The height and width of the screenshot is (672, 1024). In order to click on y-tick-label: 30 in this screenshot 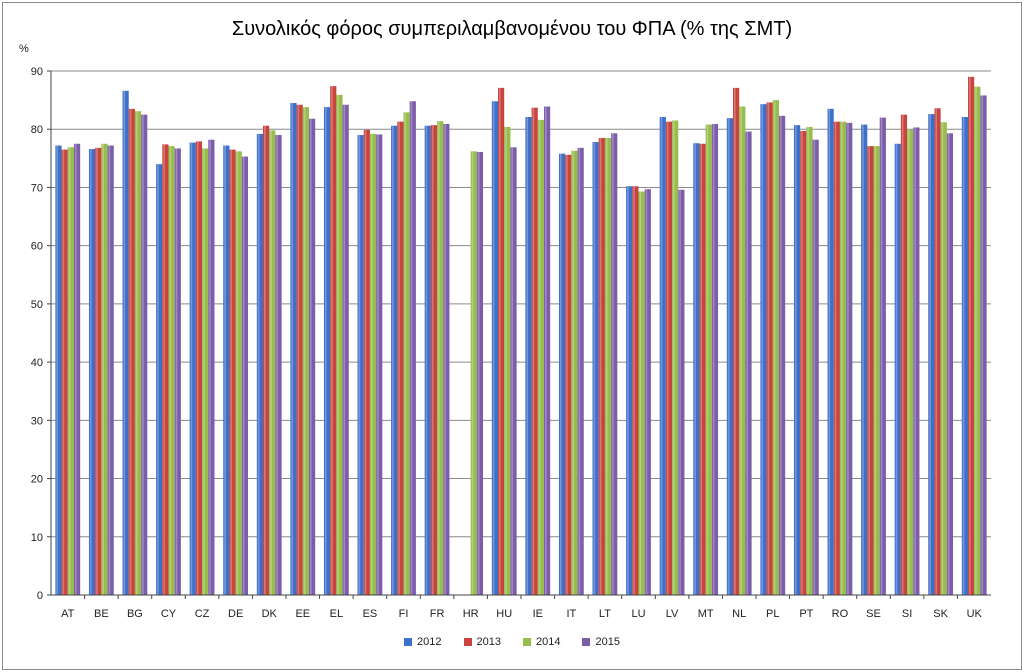, I will do `click(37, 421)`.